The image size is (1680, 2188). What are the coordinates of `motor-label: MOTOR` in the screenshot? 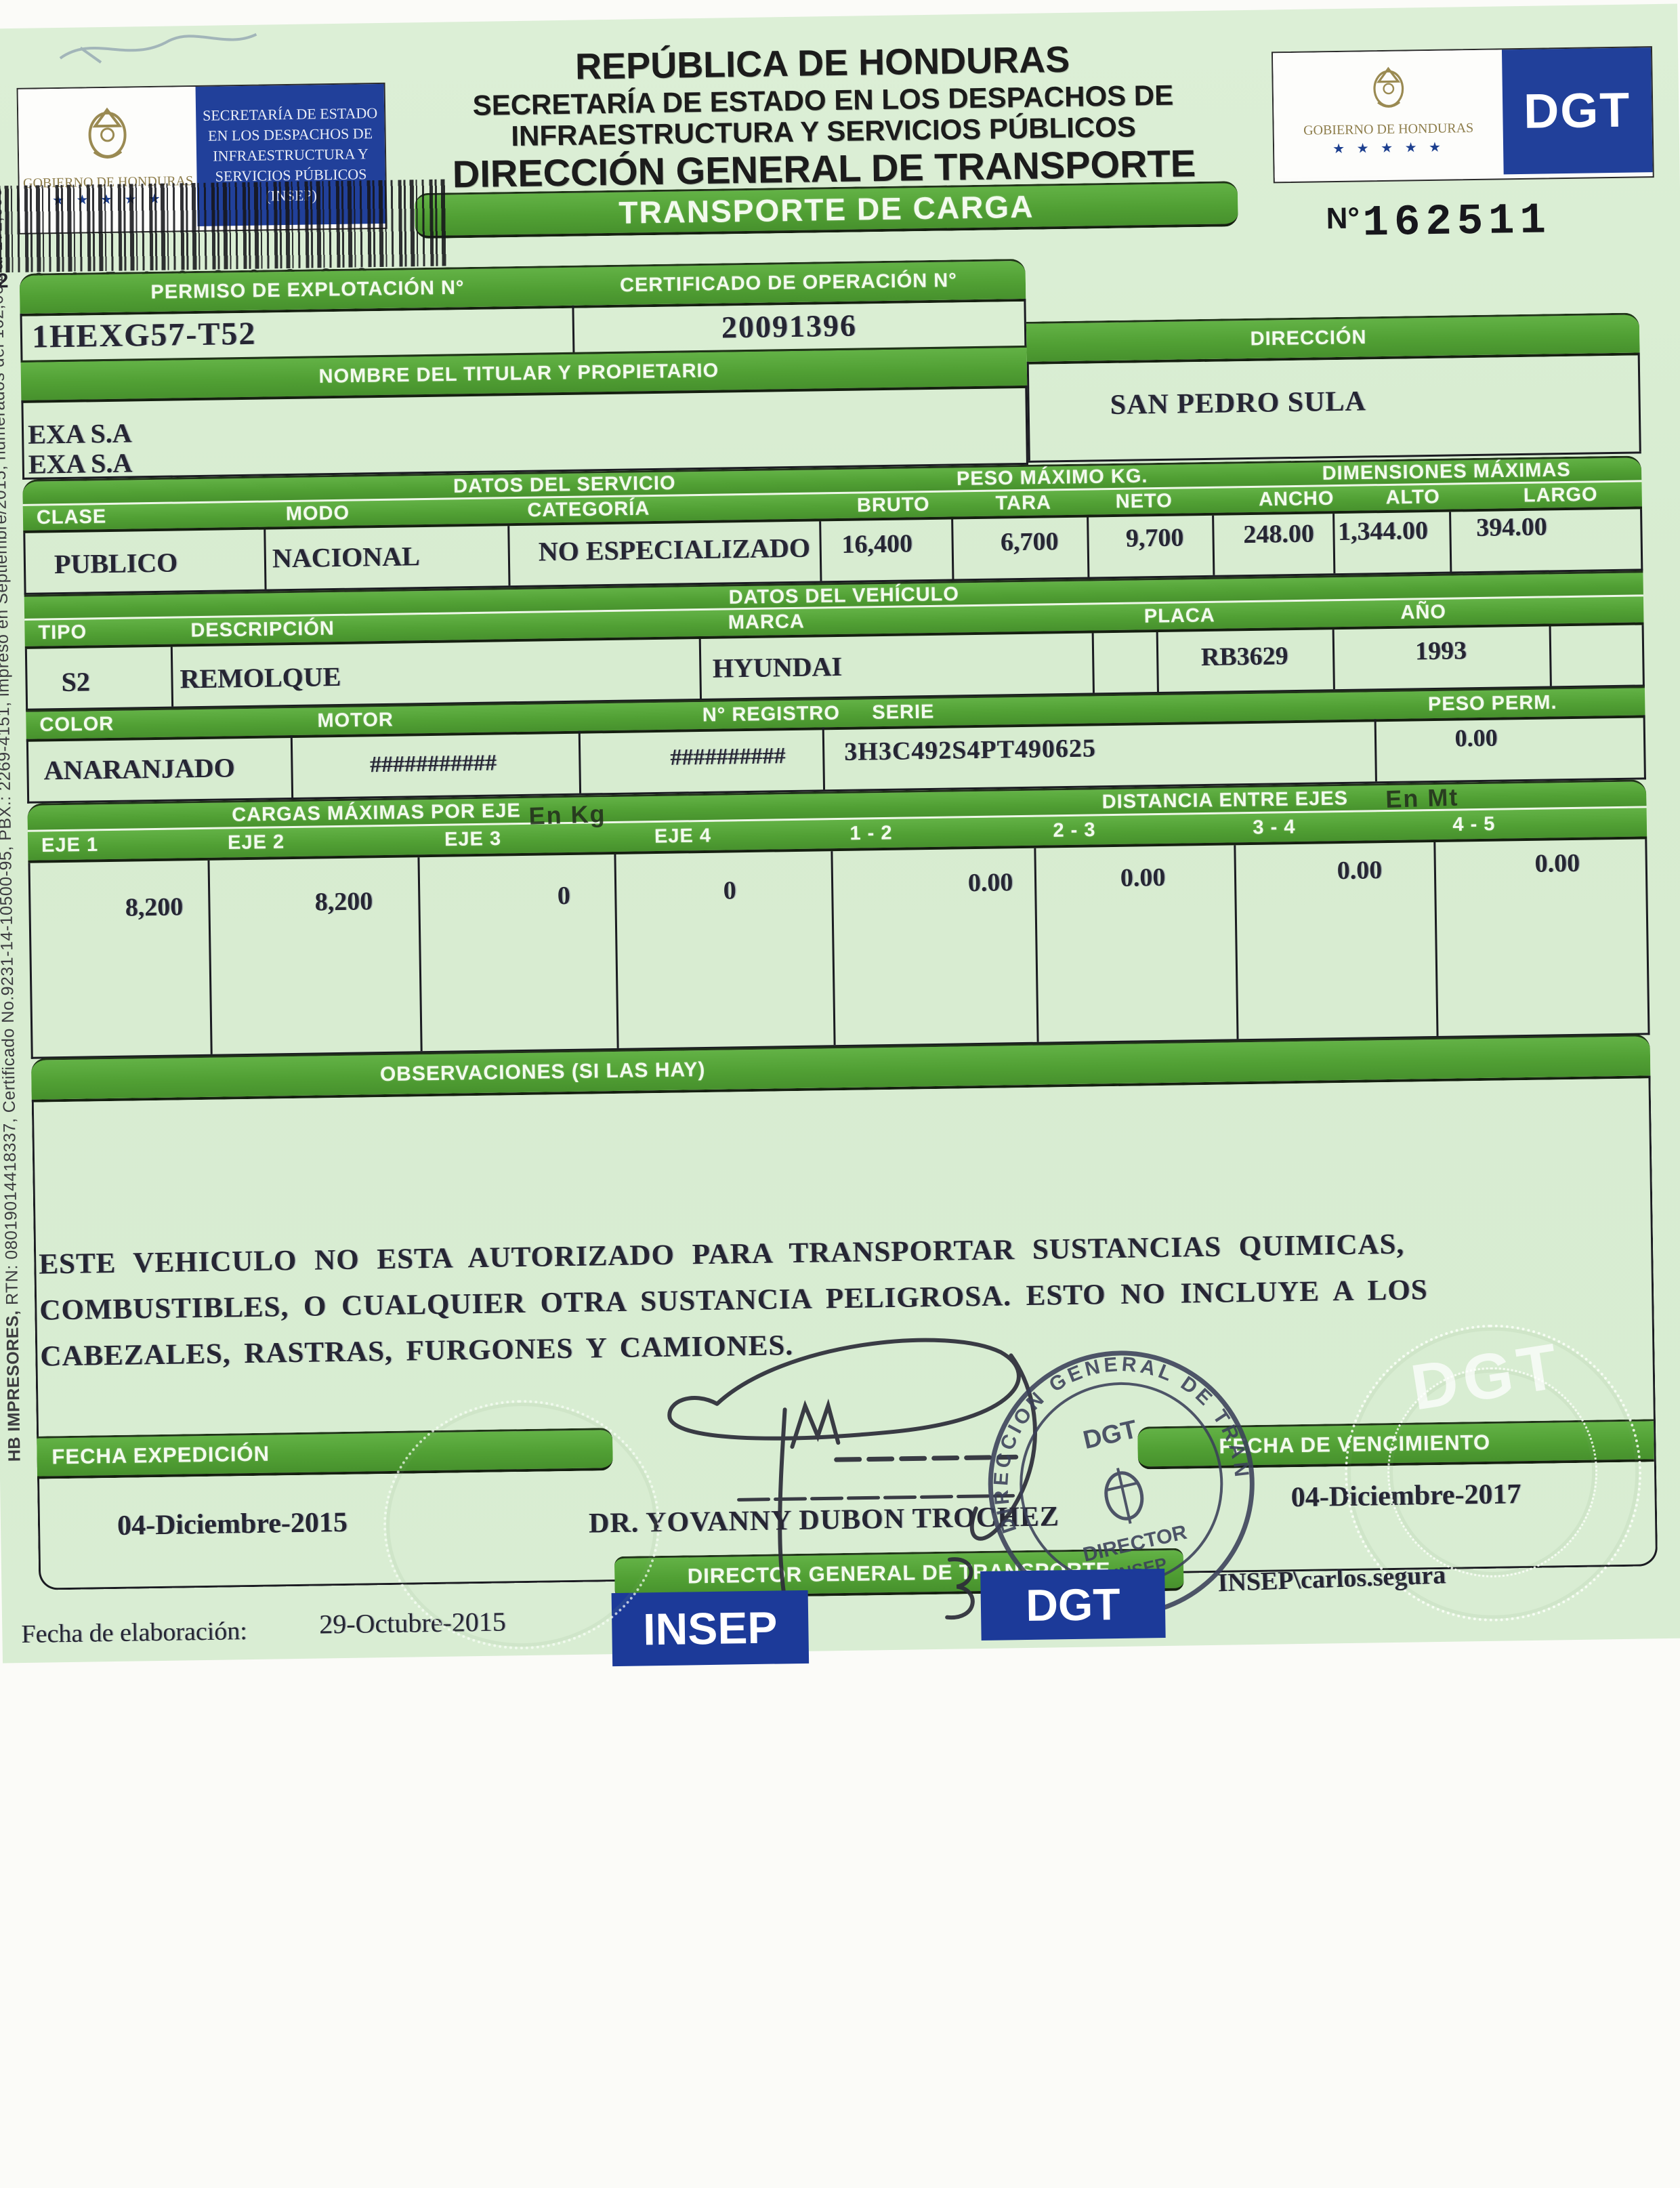 It's located at (355, 720).